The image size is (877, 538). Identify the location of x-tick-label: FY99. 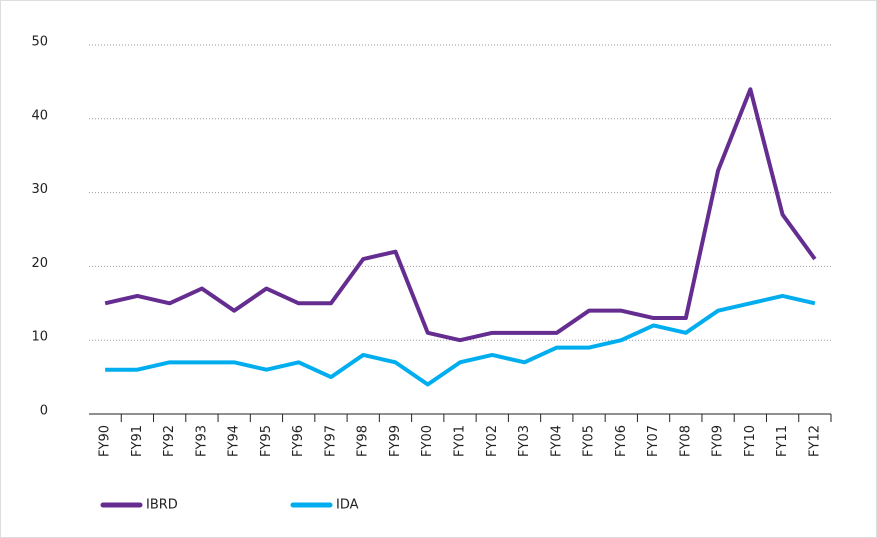
(395, 441).